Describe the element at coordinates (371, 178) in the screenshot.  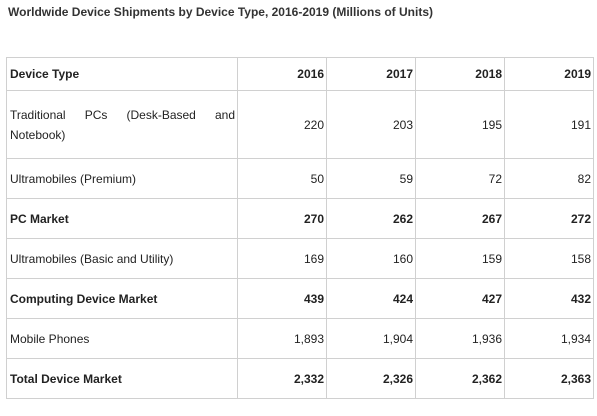
I see `cell-value: 59` at that location.